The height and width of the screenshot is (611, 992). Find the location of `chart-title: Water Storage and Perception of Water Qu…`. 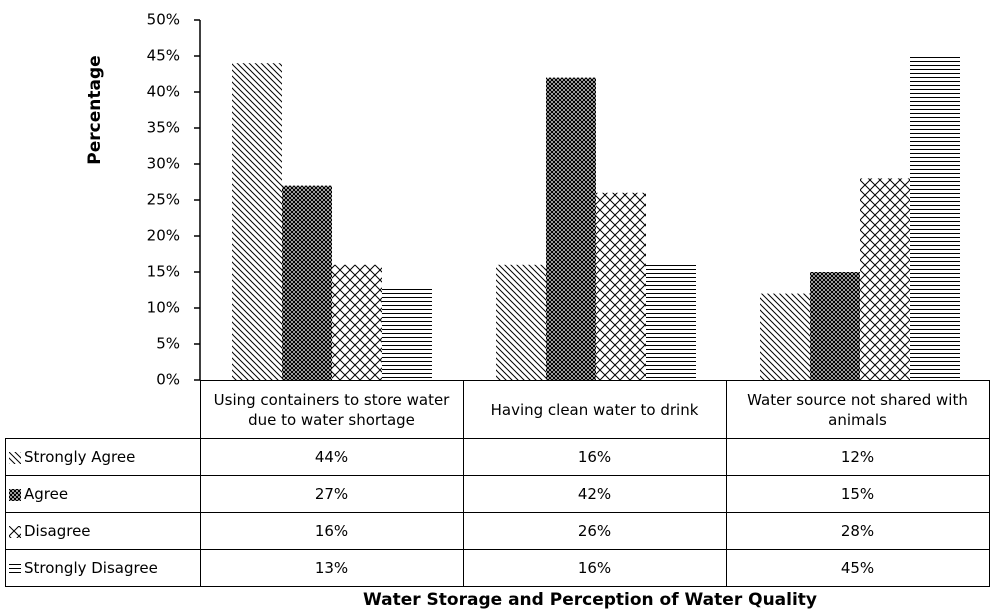

chart-title: Water Storage and Perception of Water Qu… is located at coordinates (590, 600).